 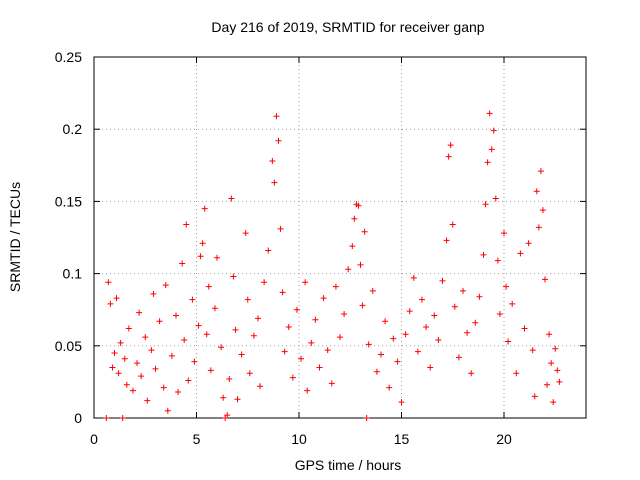 What do you see at coordinates (15, 237) in the screenshot?
I see `y-axis-label: SRMTID / TECUs` at bounding box center [15, 237].